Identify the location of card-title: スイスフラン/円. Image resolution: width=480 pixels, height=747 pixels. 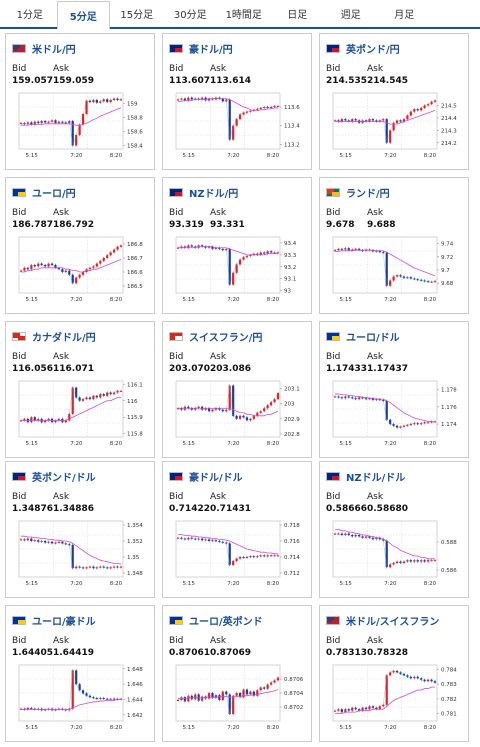
(216, 336).